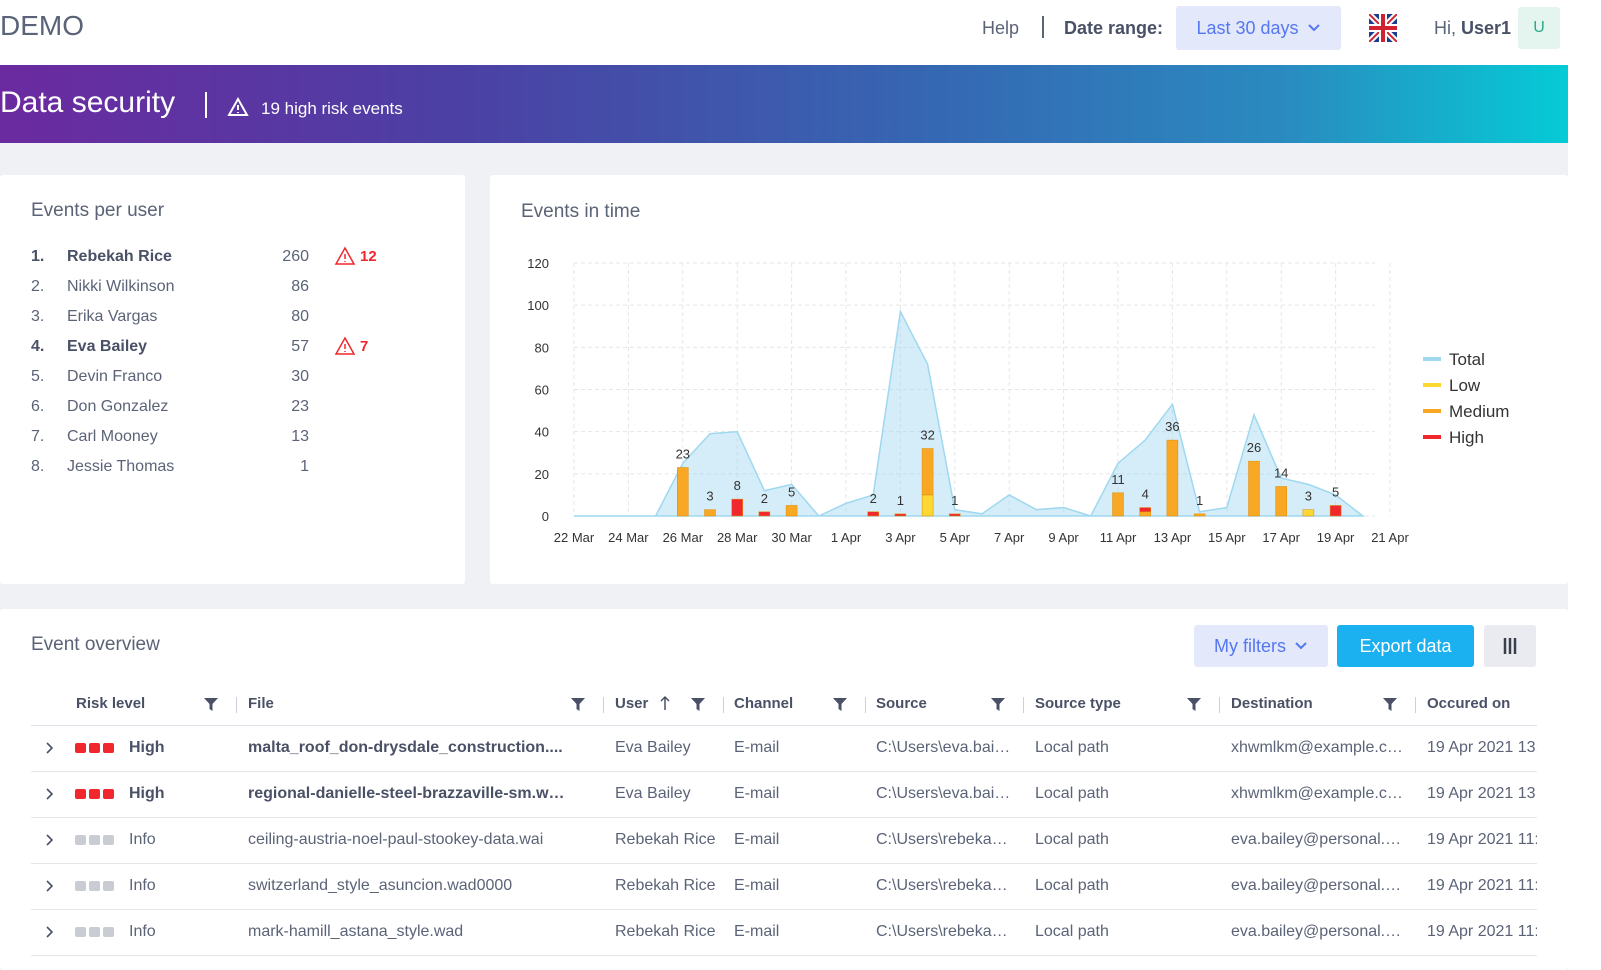  Describe the element at coordinates (38, 346) in the screenshot. I see `user-rank: 4.` at that location.